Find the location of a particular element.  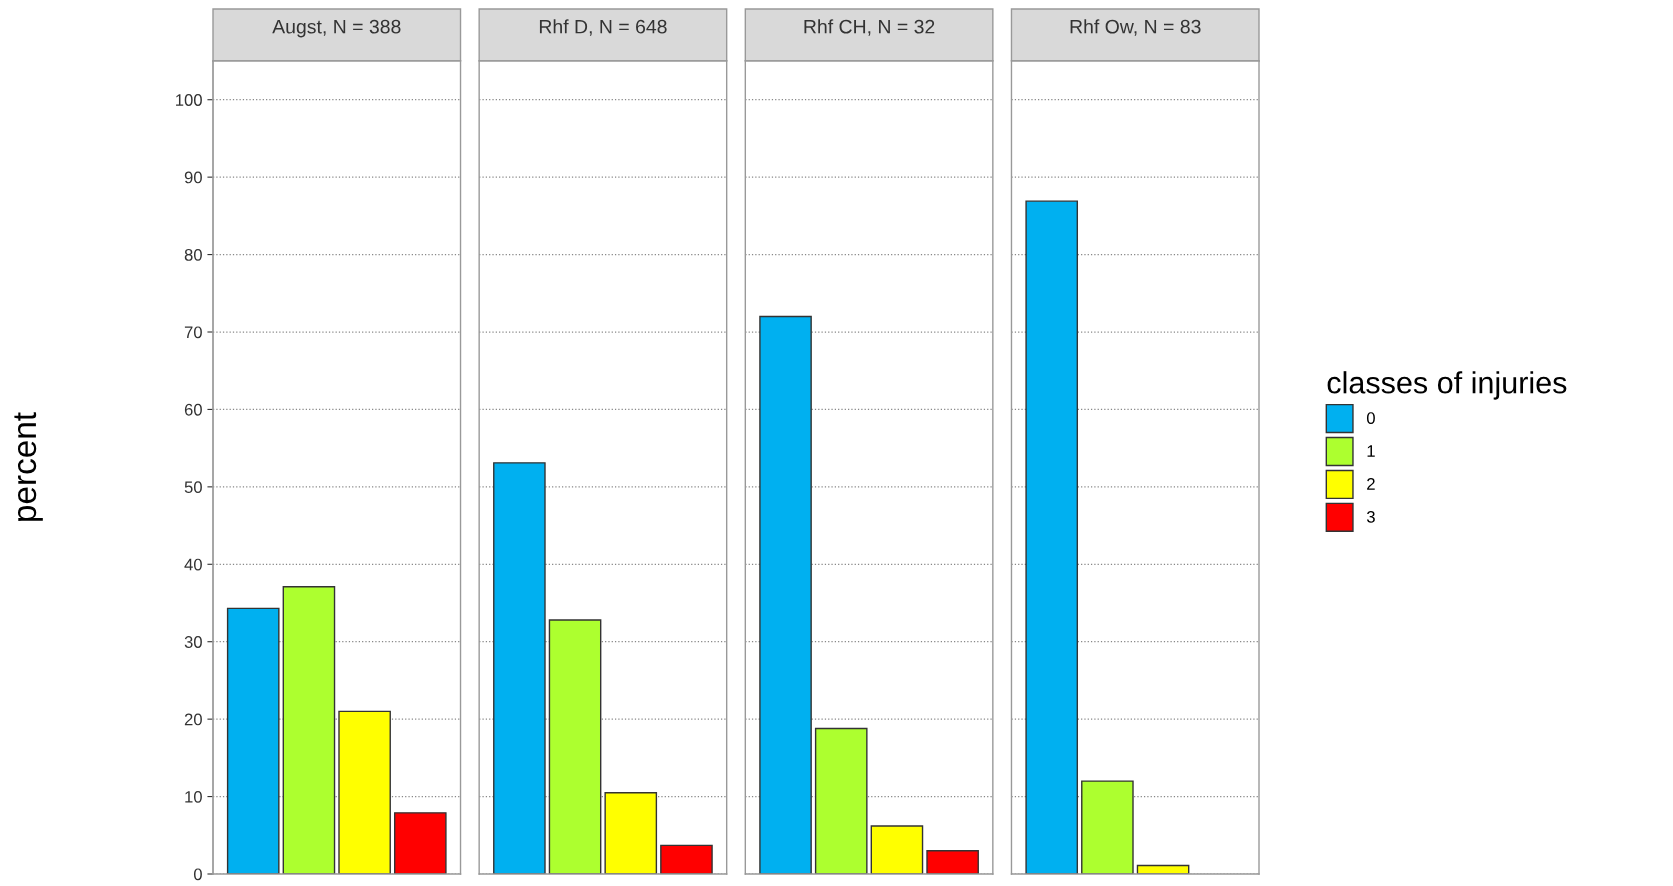

legend-title: classes of injuries is located at coordinates (1447, 385).